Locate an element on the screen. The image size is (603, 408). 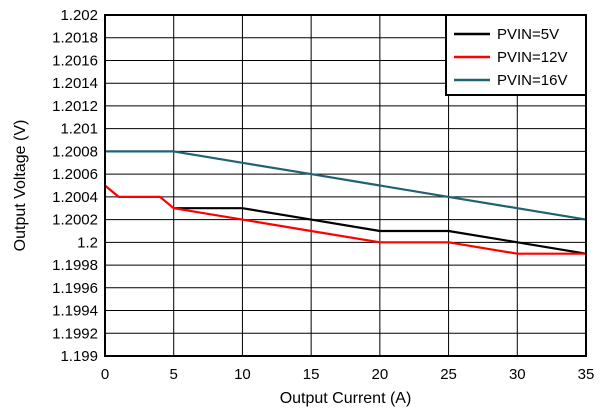
y-tick-label: 1.1992 is located at coordinates (75, 333).